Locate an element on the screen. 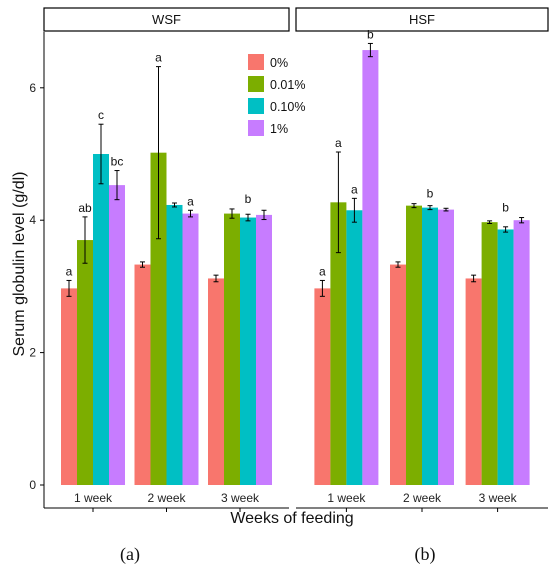 This screenshot has width=550, height=571. significance-letter: bc is located at coordinates (117, 162).